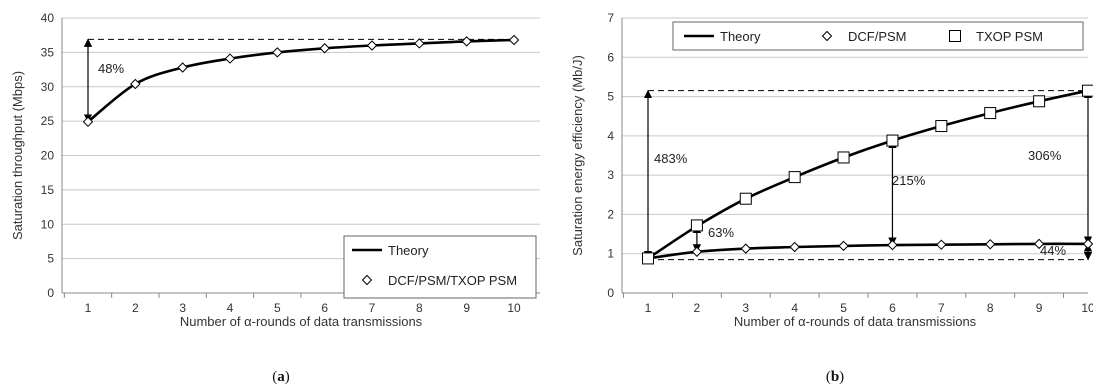 This screenshot has width=1093, height=388. Describe the element at coordinates (48, 190) in the screenshot. I see `y-tick-label: 15` at that location.